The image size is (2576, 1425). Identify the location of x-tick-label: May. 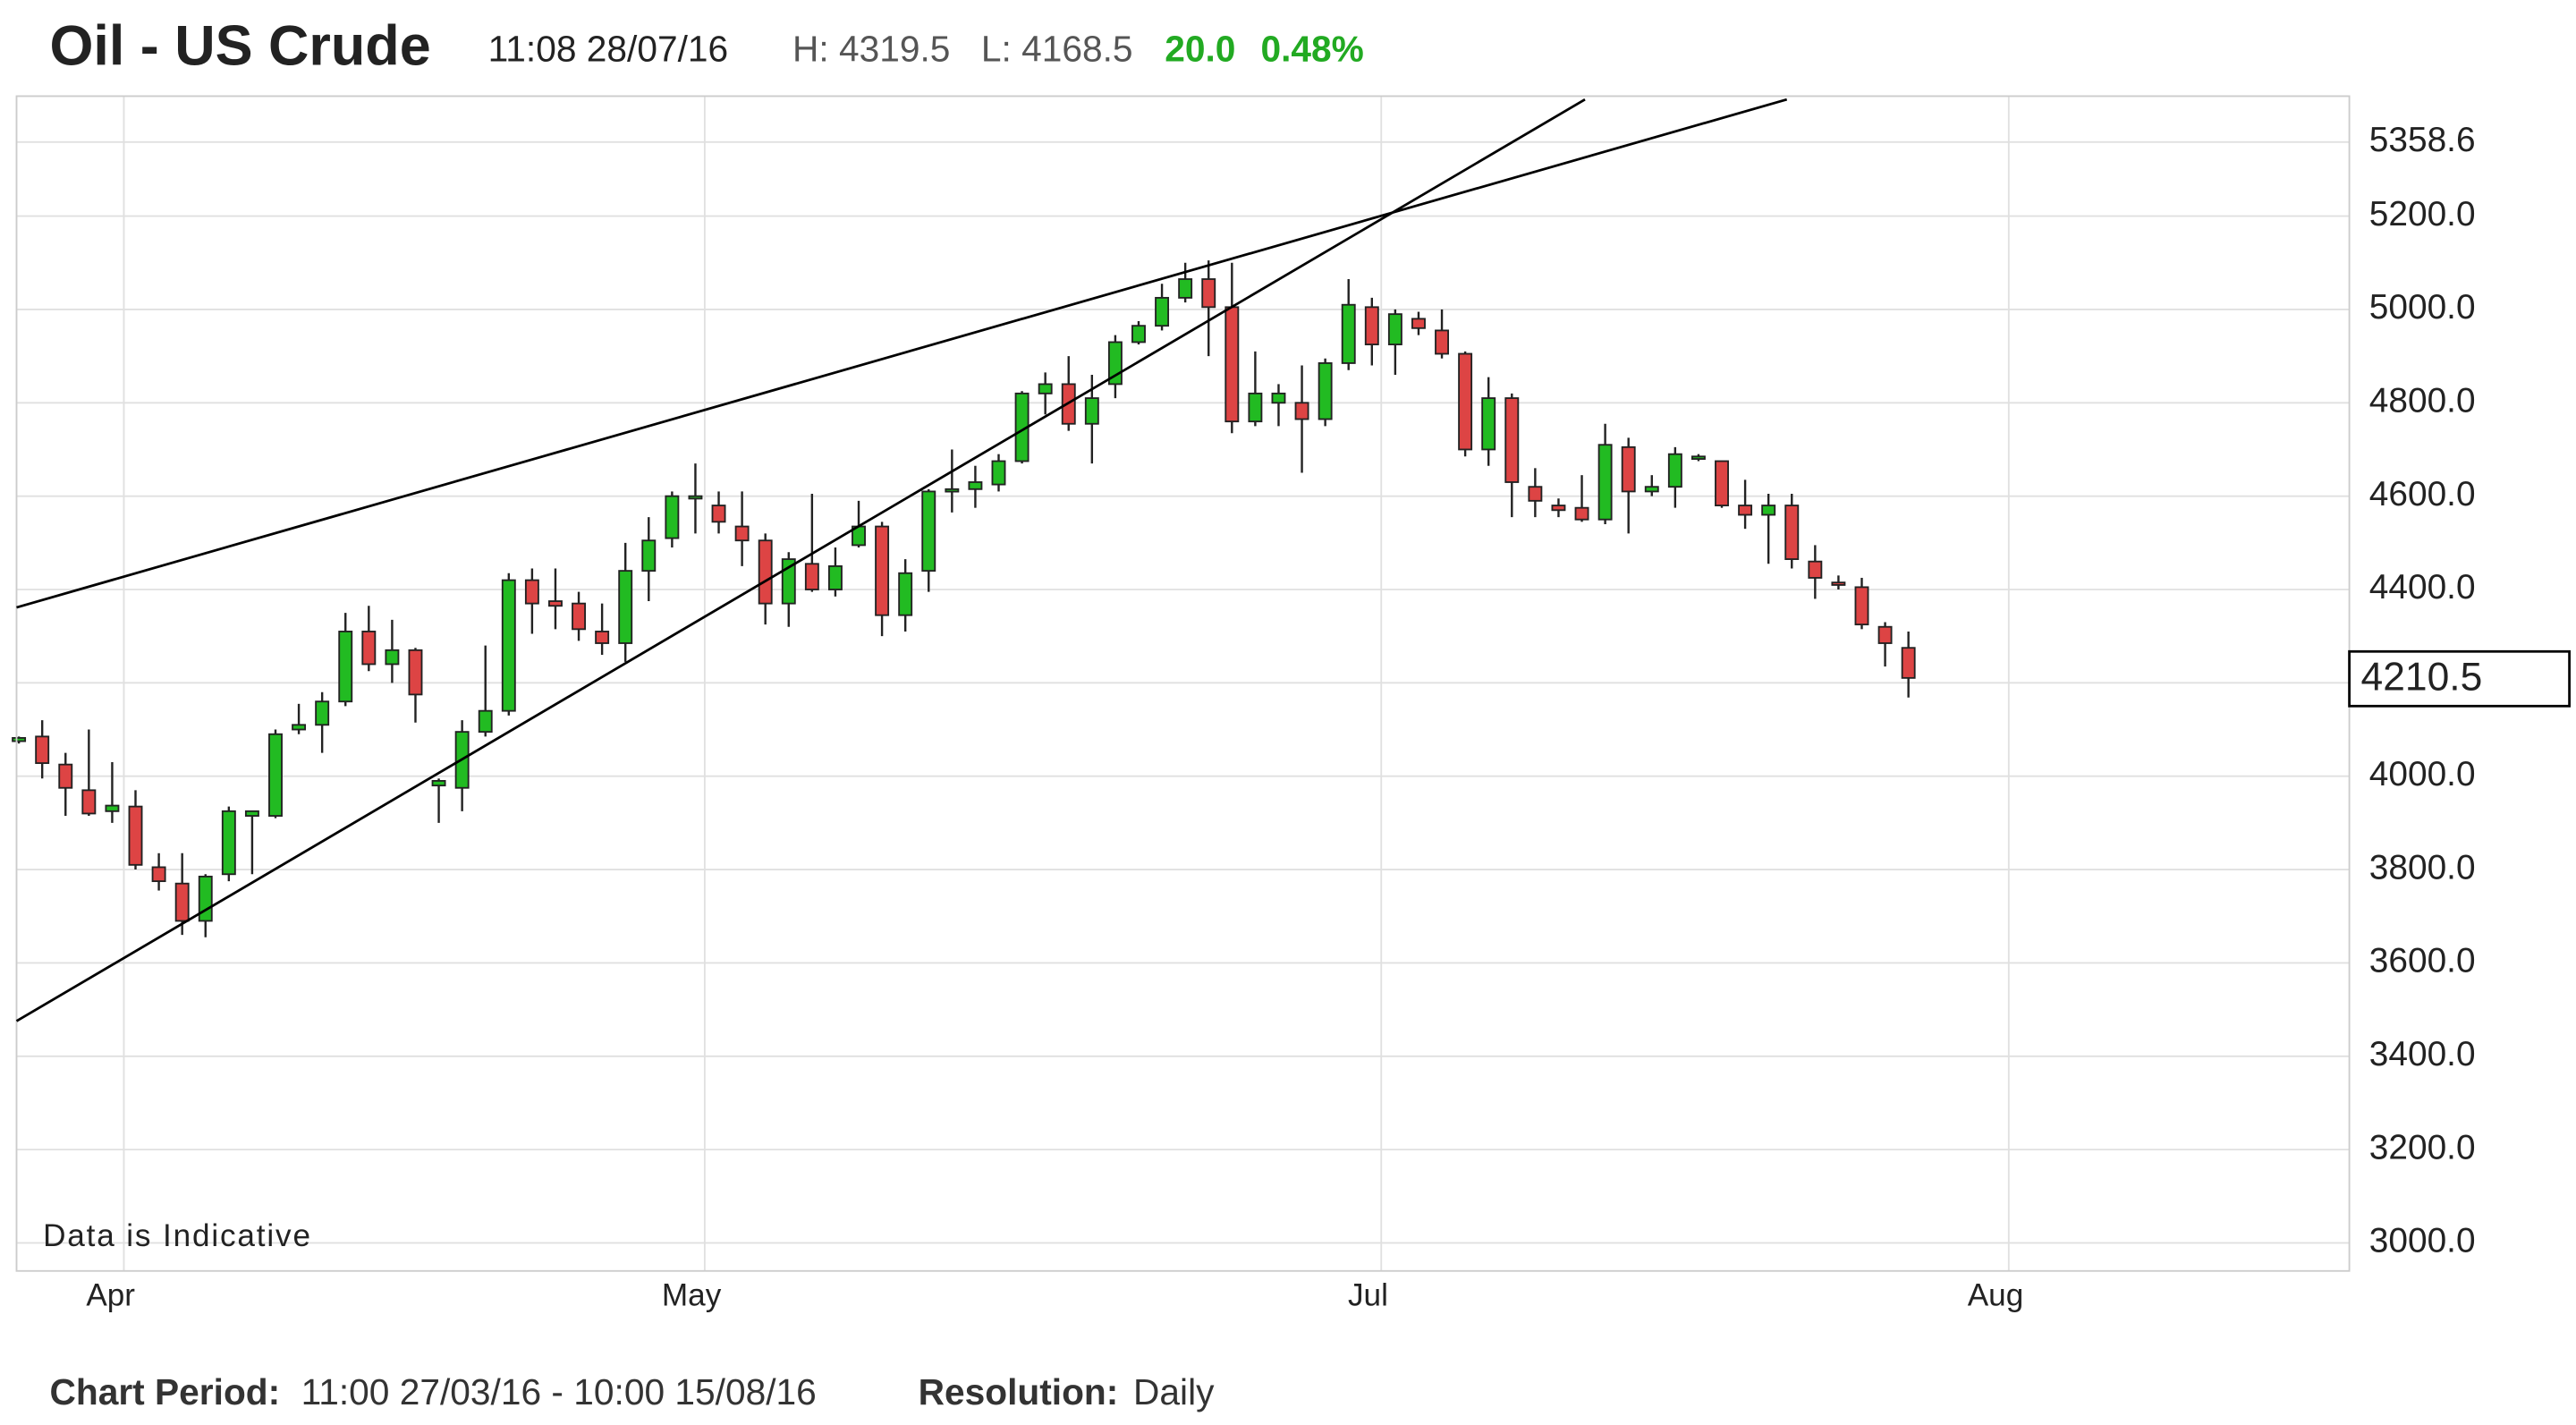
(692, 1295).